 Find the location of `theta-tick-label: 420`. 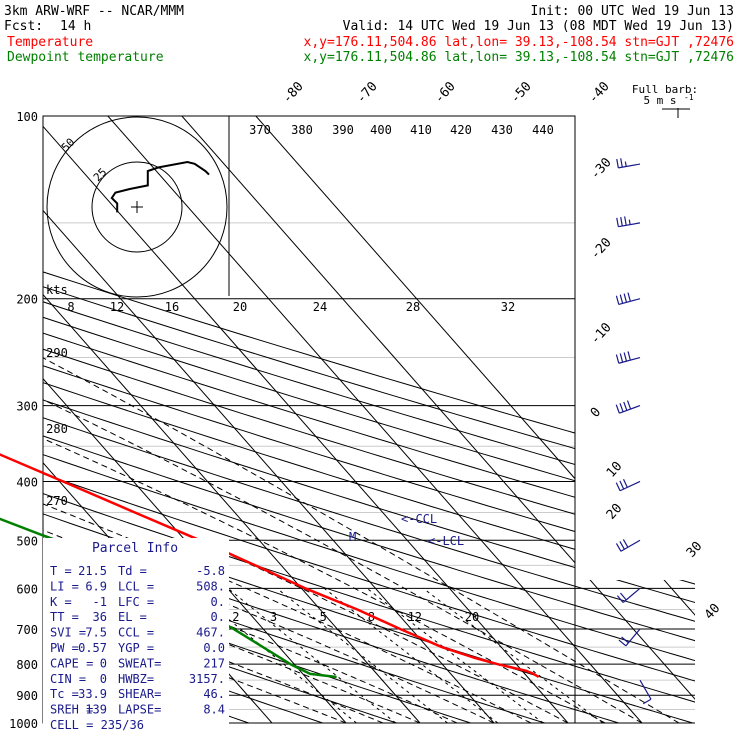

theta-tick-label: 420 is located at coordinates (461, 130).